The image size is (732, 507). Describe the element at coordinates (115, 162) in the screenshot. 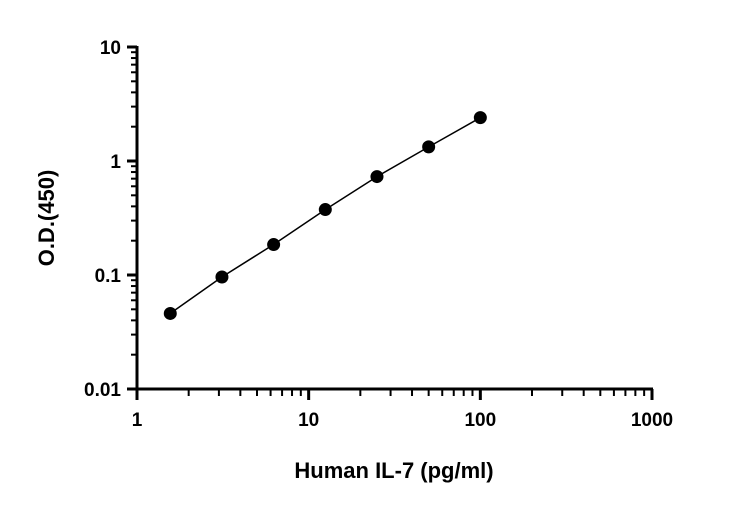

I see `y-tick-label: 1` at that location.